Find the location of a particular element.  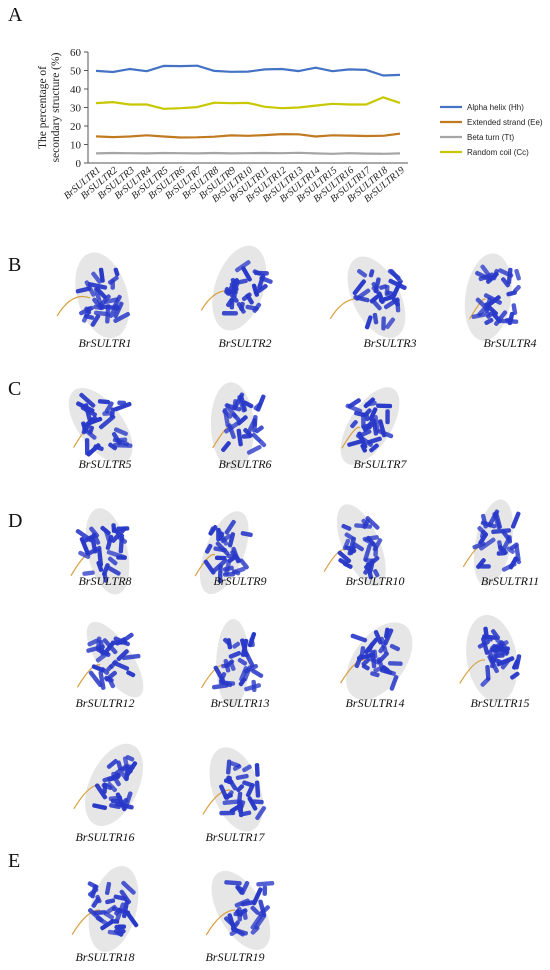

y-tick-label: 50 is located at coordinates (76, 72).